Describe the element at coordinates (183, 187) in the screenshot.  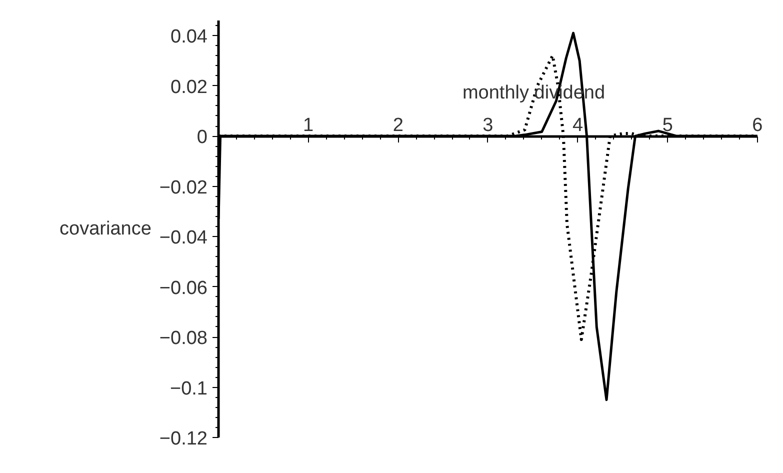
I see `y-tick-label: −0.02` at that location.